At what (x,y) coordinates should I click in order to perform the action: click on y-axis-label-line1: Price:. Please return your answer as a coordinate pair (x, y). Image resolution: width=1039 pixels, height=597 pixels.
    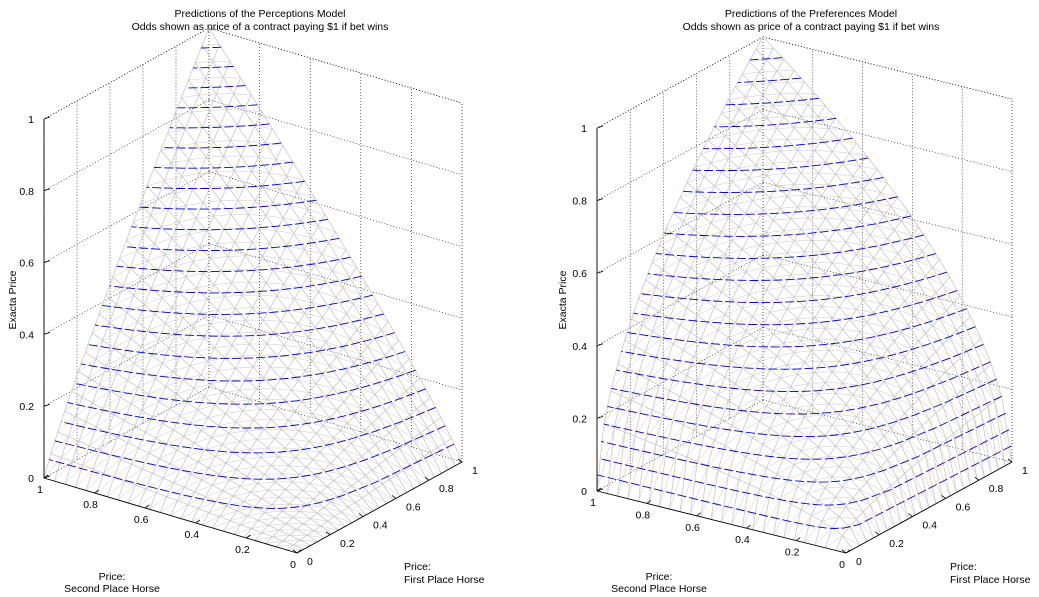
    Looking at the image, I should click on (417, 567).